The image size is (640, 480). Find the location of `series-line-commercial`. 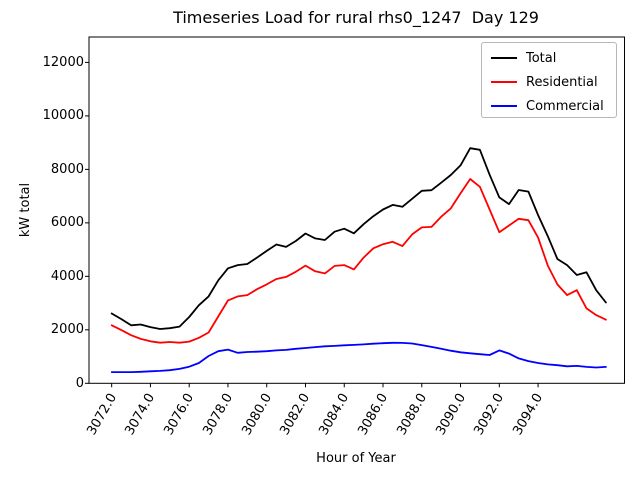

series-line-commercial is located at coordinates (358, 357).